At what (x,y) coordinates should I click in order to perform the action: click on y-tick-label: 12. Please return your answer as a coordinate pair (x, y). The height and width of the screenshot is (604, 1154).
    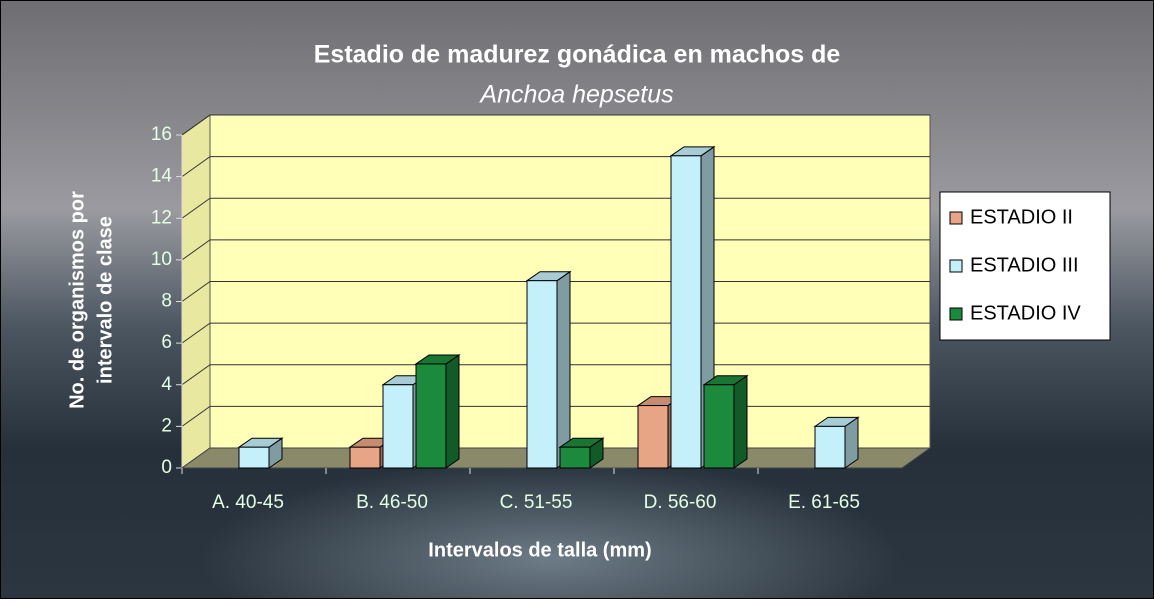
    Looking at the image, I should click on (161, 217).